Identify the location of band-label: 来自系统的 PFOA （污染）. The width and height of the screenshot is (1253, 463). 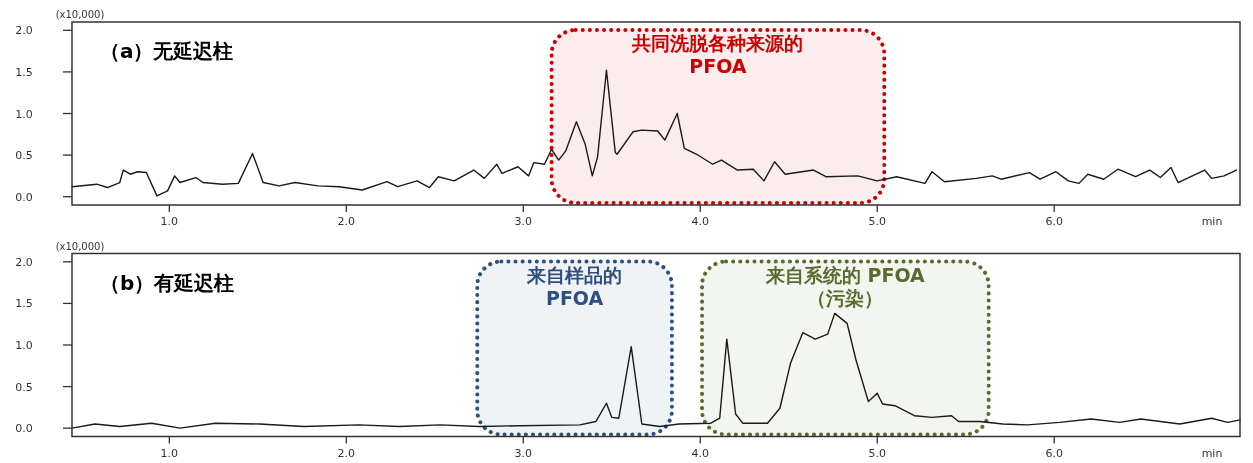
(845, 286).